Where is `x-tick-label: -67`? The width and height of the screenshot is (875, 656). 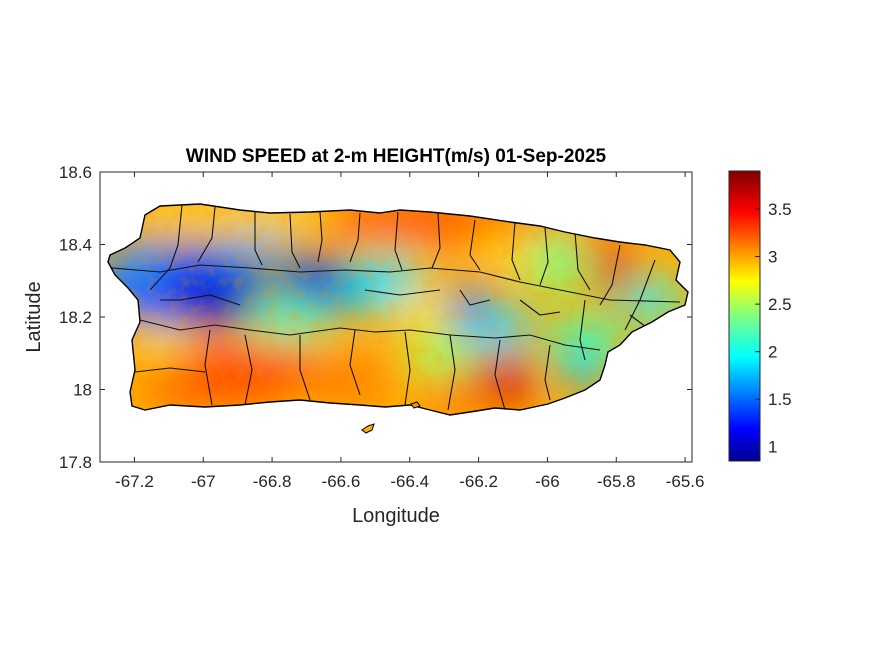 x-tick-label: -67 is located at coordinates (203, 481).